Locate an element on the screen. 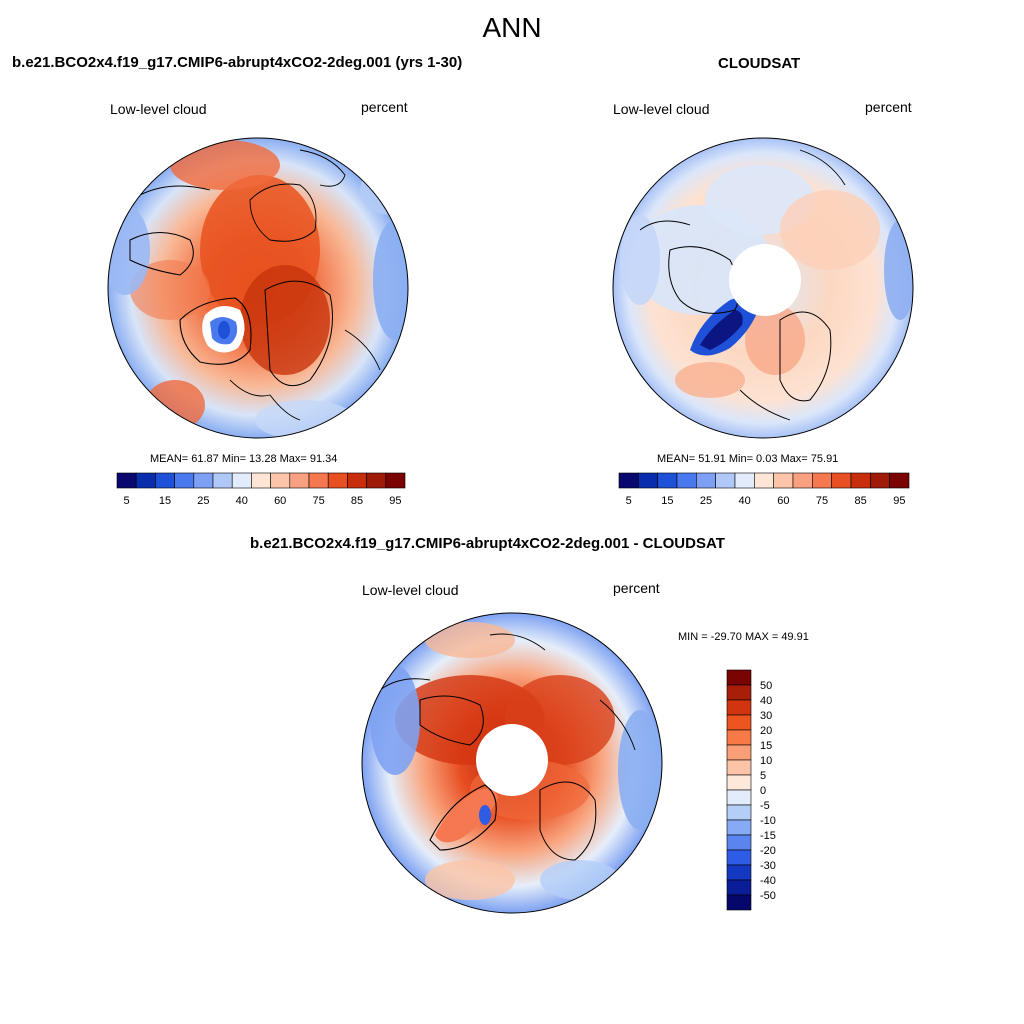 This screenshot has width=1024, height=1024. colorbar1-tick-label: 75 is located at coordinates (318, 501).